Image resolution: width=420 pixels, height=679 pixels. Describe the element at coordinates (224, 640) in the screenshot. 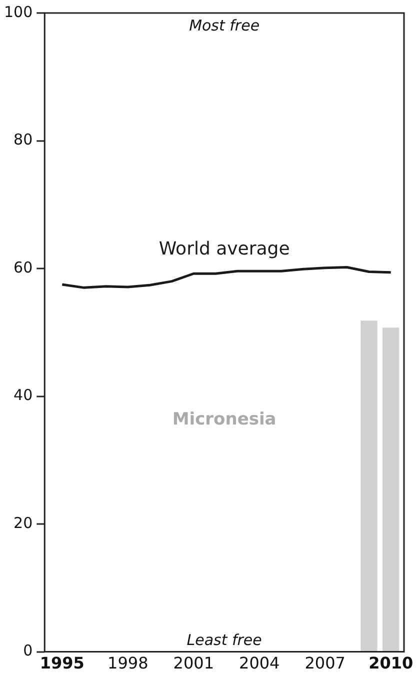

I see `annotation: Least free` at that location.